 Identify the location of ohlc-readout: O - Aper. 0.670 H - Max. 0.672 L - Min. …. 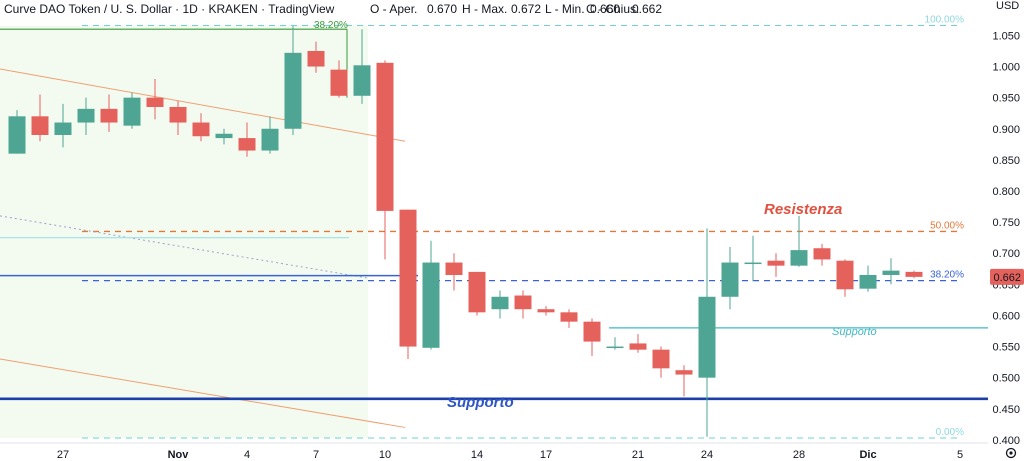
(516, 9).